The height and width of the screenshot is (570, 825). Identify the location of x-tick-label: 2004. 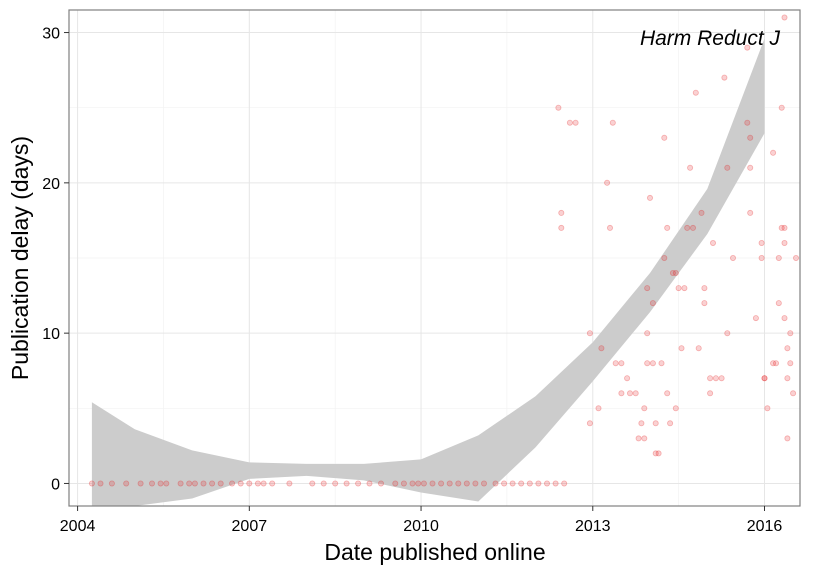
(78, 526).